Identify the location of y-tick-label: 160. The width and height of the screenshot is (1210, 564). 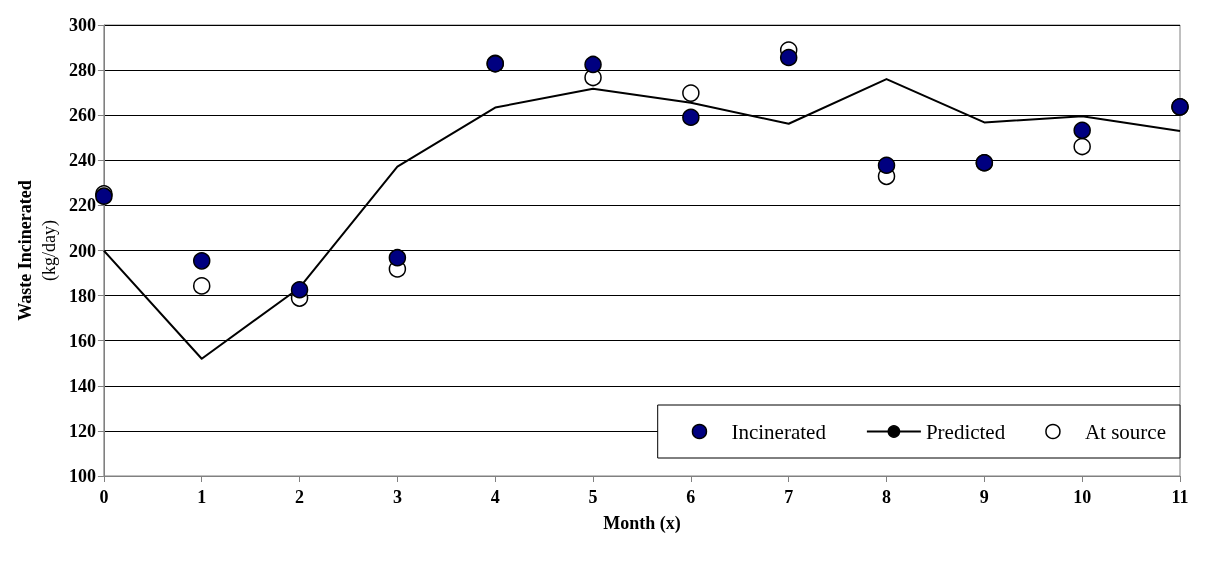
(82, 340).